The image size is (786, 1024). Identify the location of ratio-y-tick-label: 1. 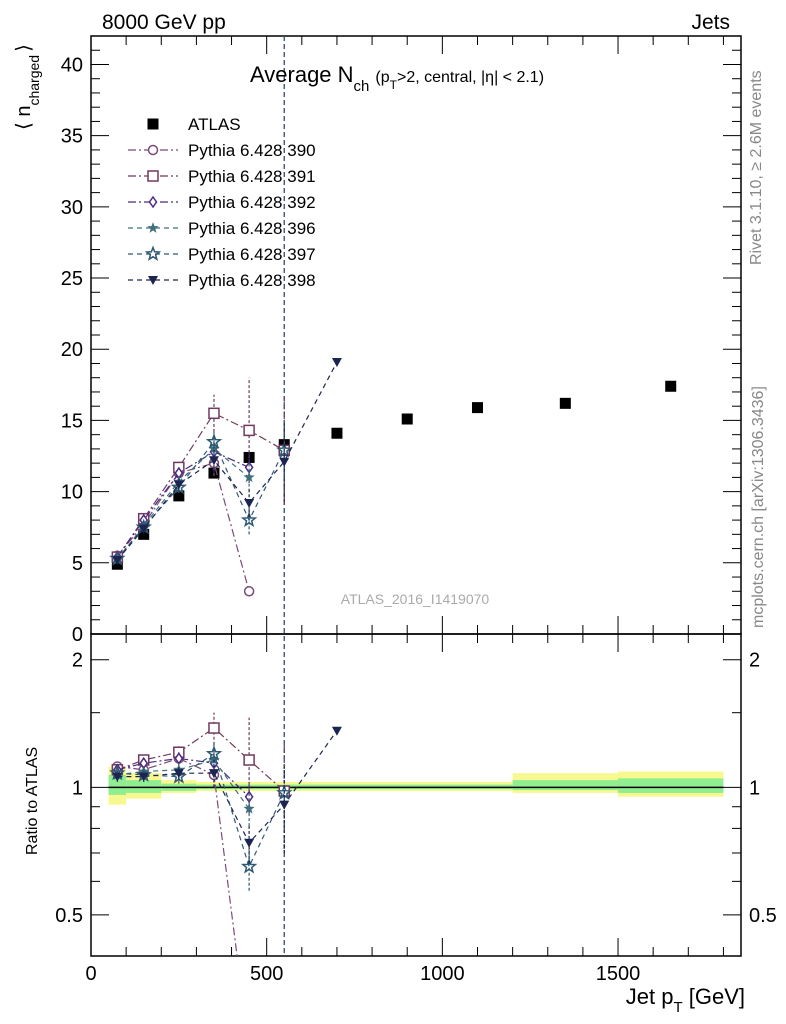
(77, 788).